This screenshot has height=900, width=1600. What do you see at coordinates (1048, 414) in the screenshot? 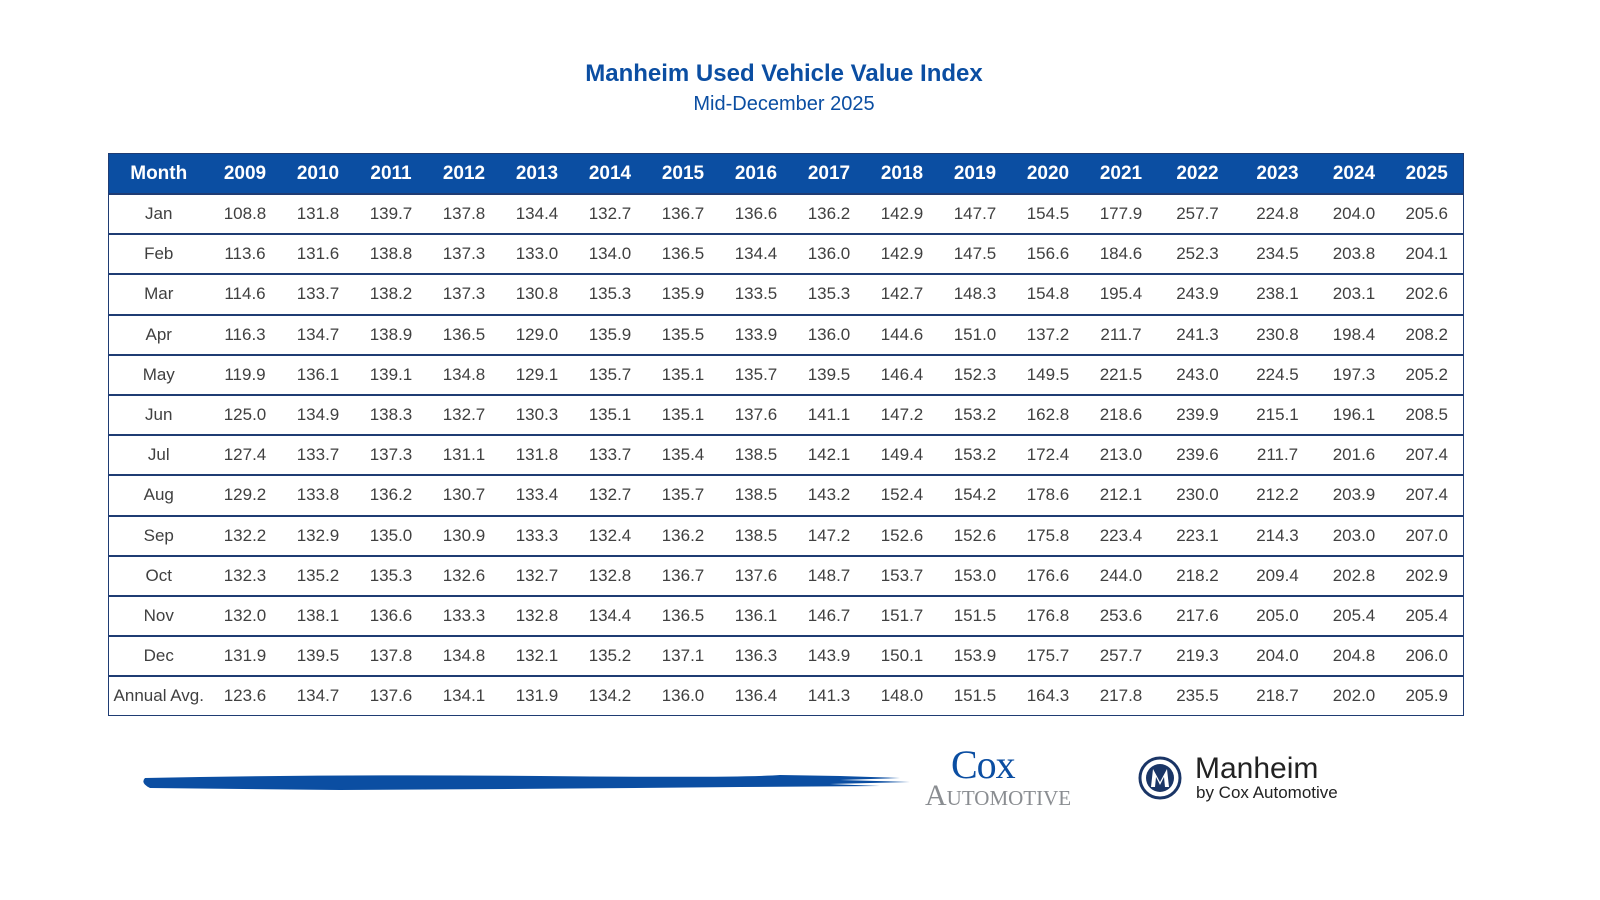
I see `index-value-cell: 162.8` at bounding box center [1048, 414].